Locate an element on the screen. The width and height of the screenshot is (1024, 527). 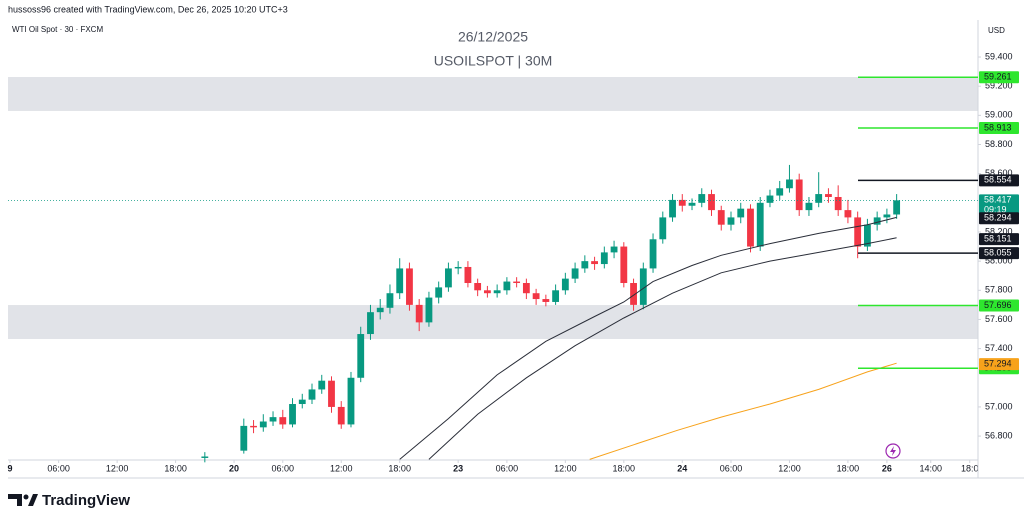
x-tick-label: 18:0 is located at coordinates (970, 468).